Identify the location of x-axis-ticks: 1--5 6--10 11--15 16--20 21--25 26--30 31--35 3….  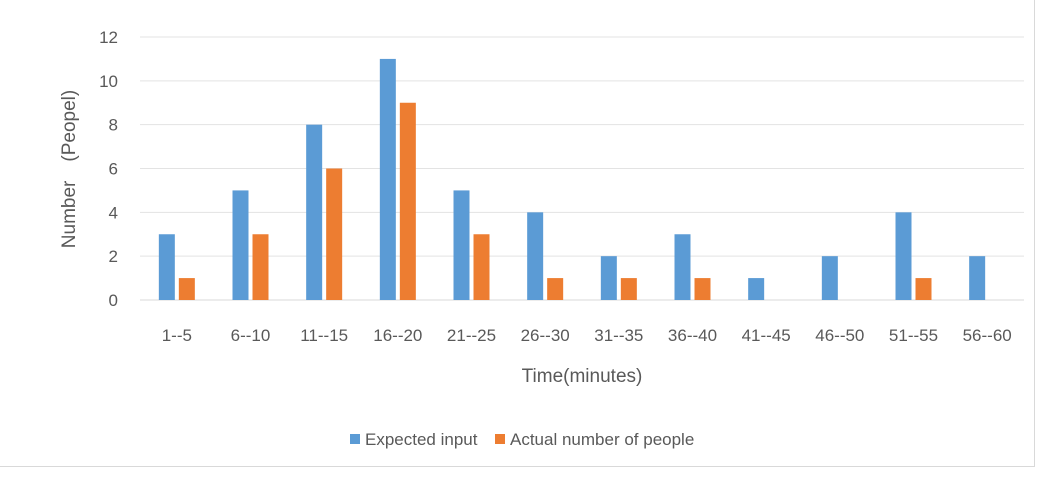
(587, 335).